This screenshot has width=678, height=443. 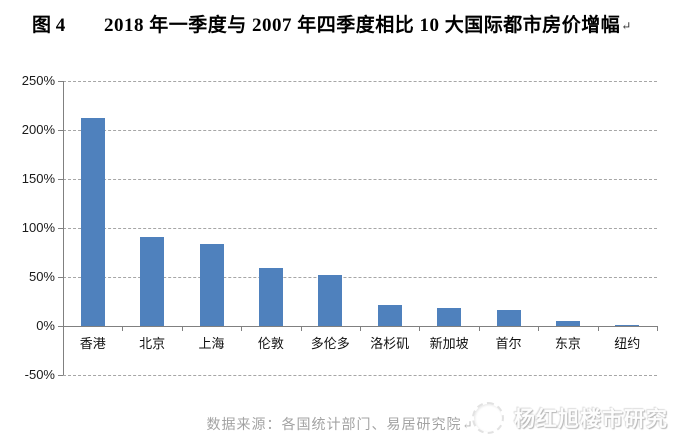 I want to click on y-tick-label: 100%, so click(x=38, y=227).